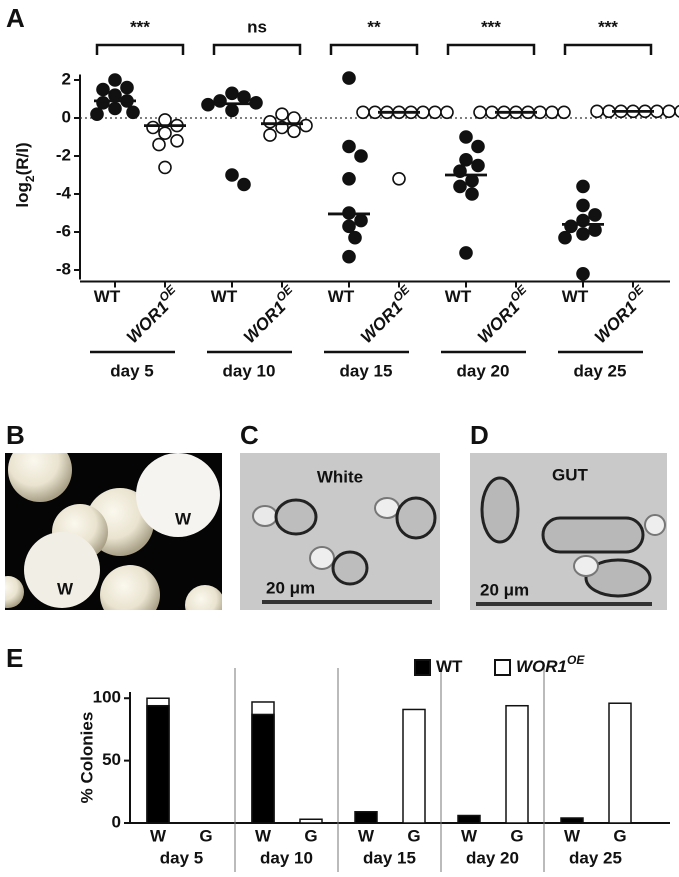 This screenshot has width=679, height=877. I want to click on y-axis-label: % Colonies, so click(86, 758).